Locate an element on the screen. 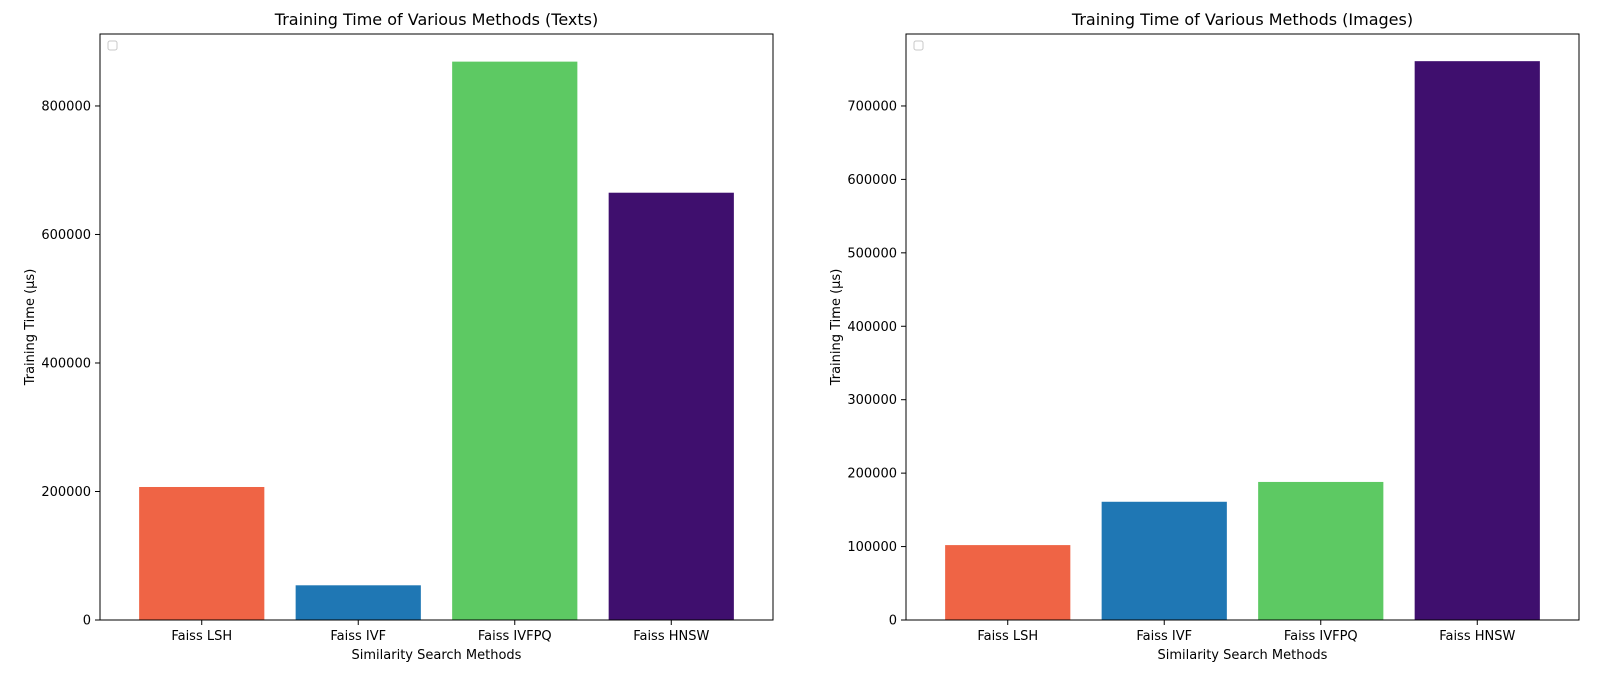 The height and width of the screenshot is (681, 1600). y-tick-label: 500000 is located at coordinates (872, 253).